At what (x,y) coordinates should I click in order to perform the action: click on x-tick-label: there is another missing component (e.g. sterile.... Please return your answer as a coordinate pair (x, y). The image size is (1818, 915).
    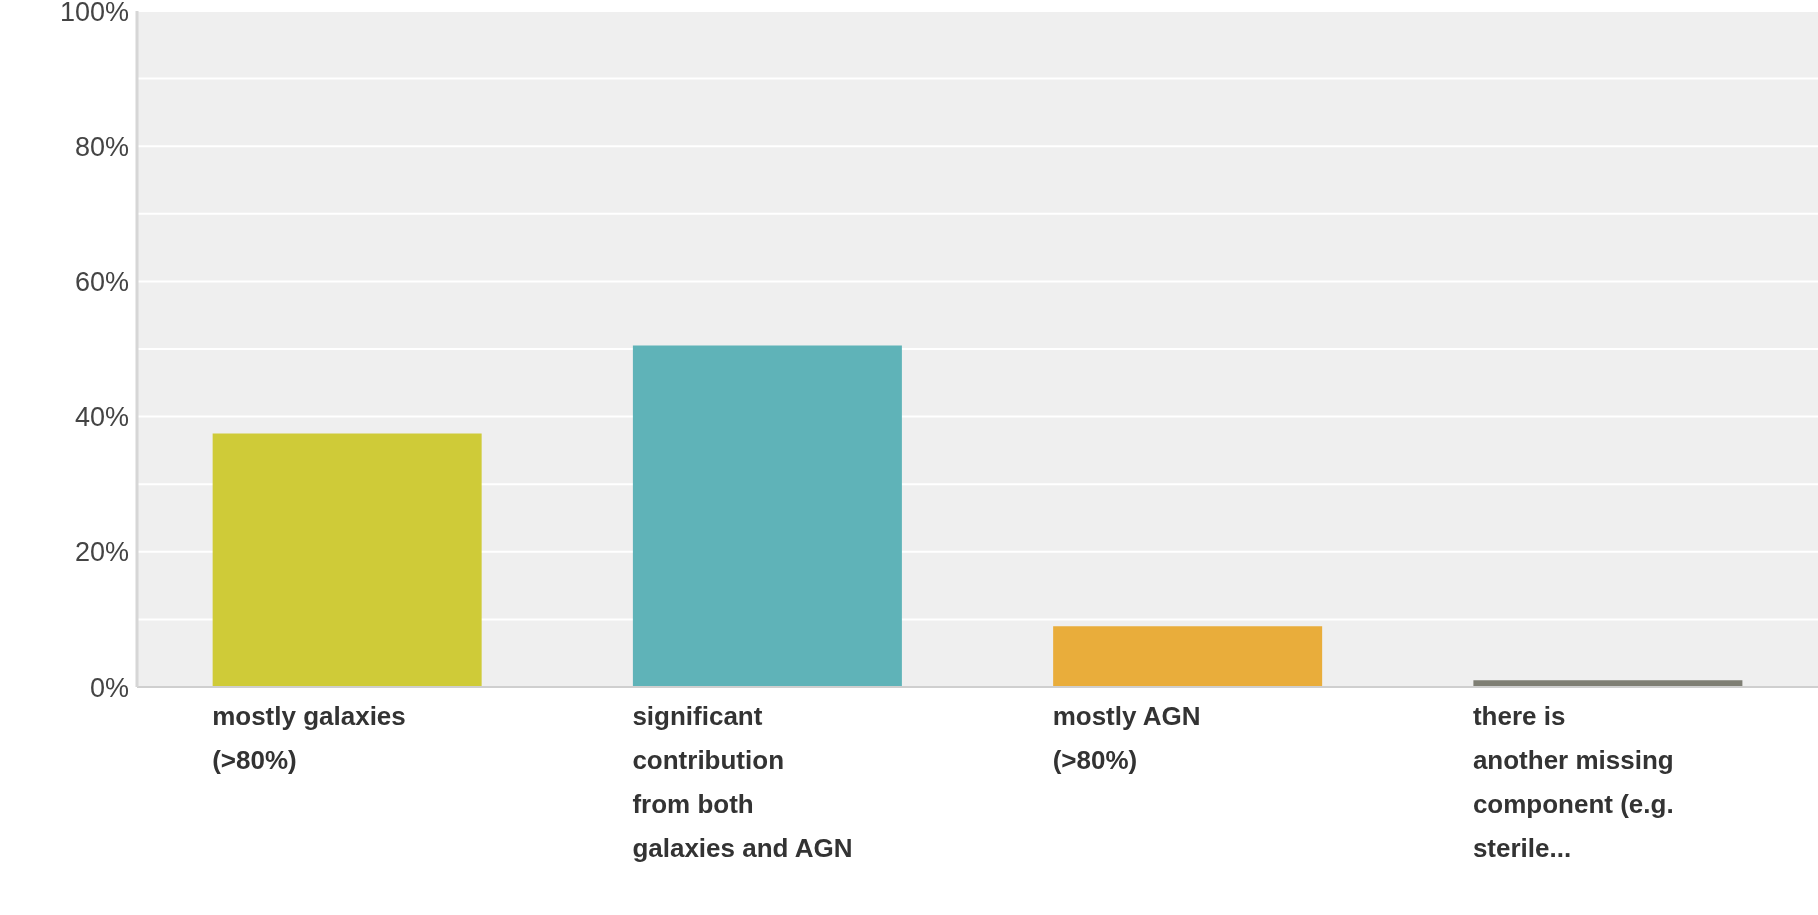
    Looking at the image, I should click on (1573, 782).